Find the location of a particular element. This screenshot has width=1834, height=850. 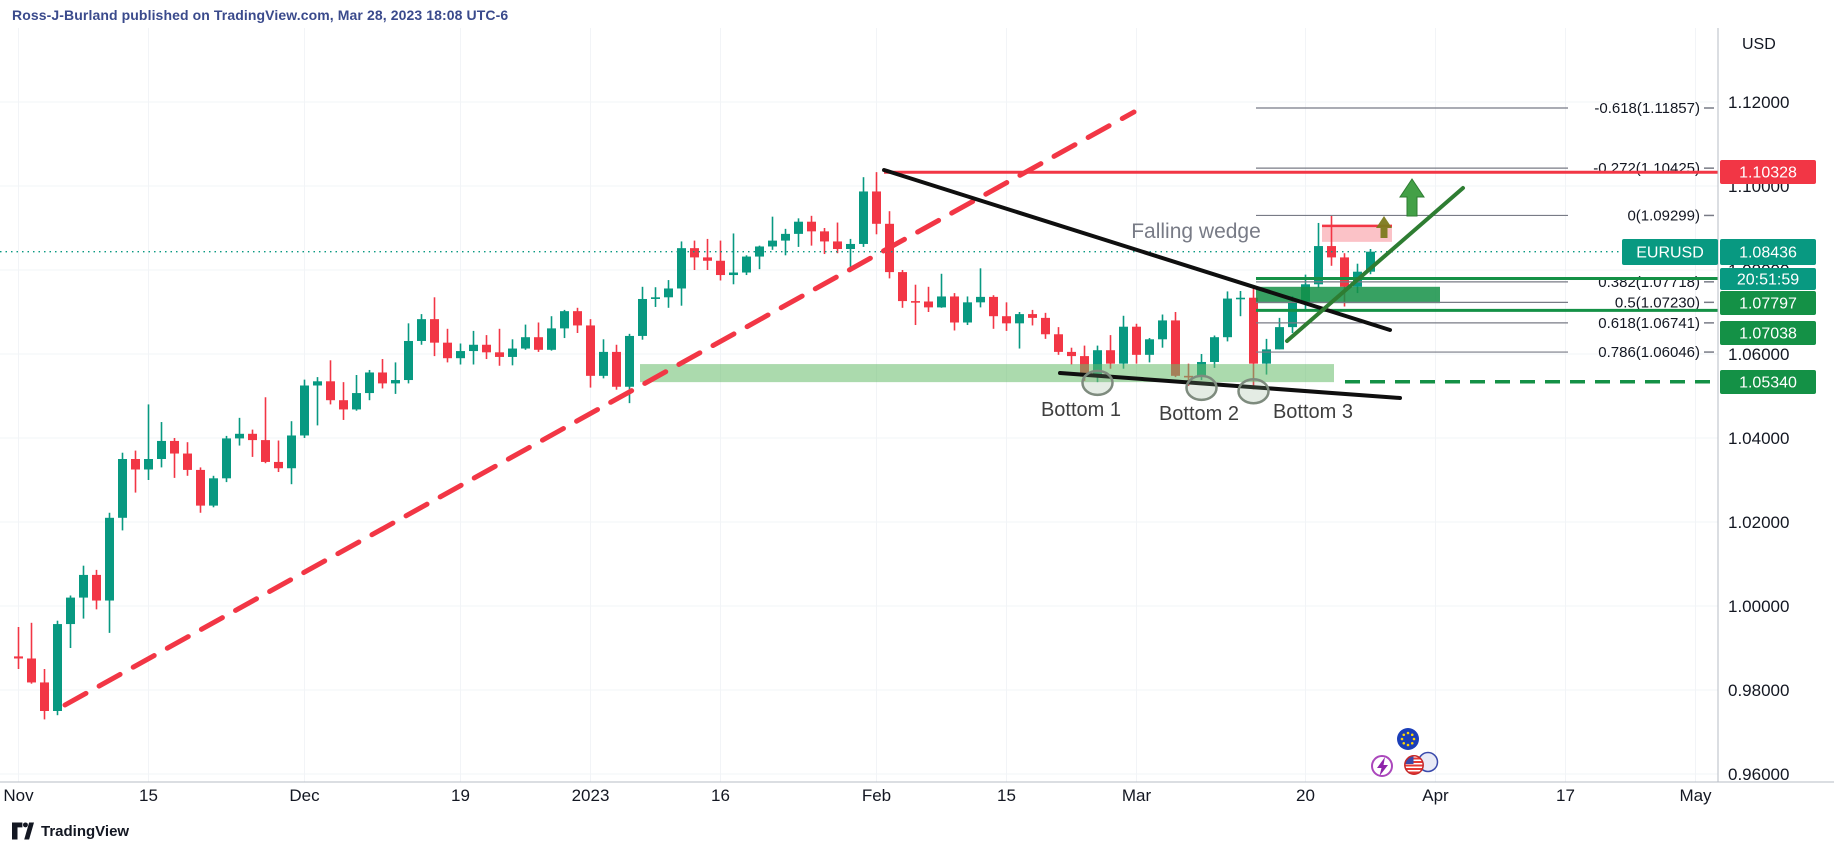

small-arrow-icon is located at coordinates (1384, 227).